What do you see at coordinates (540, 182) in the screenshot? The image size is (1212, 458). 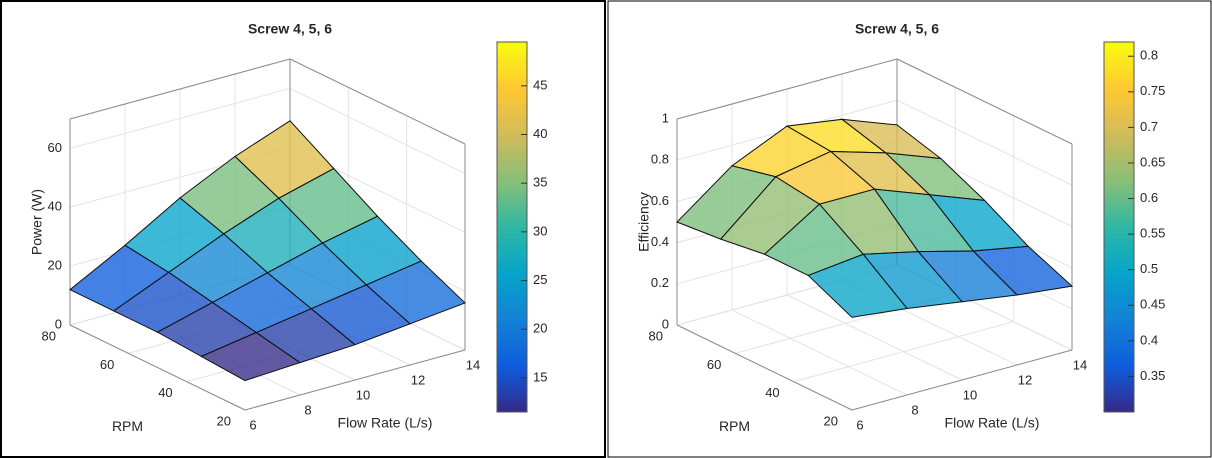 I see `colorbar-tick-label: 35` at bounding box center [540, 182].